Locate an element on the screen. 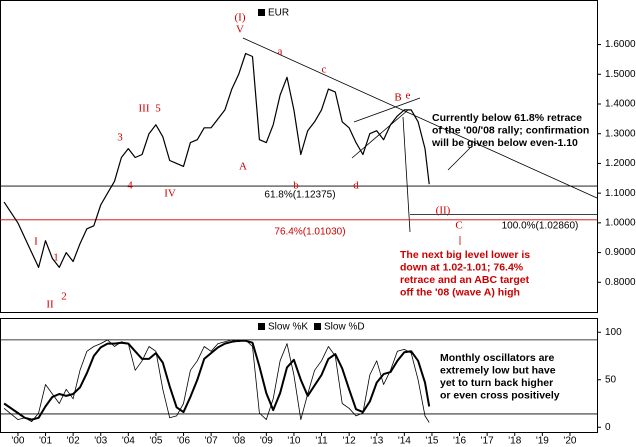  wave-label: c is located at coordinates (324, 70).